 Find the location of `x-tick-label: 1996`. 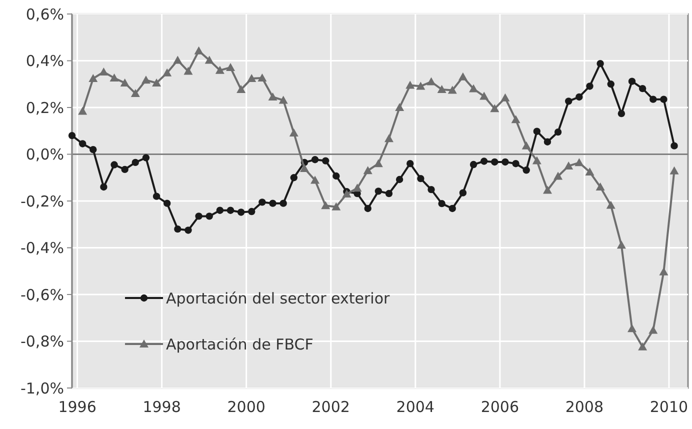

x-tick-label: 1996 is located at coordinates (77, 407).